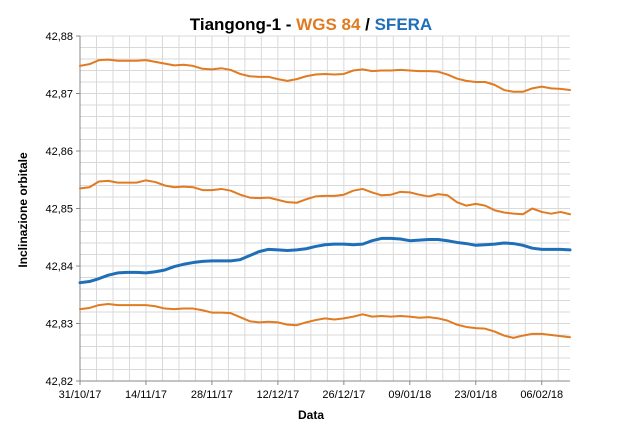  What do you see at coordinates (59, 37) in the screenshot?
I see `y-tick-label: 42,88` at bounding box center [59, 37].